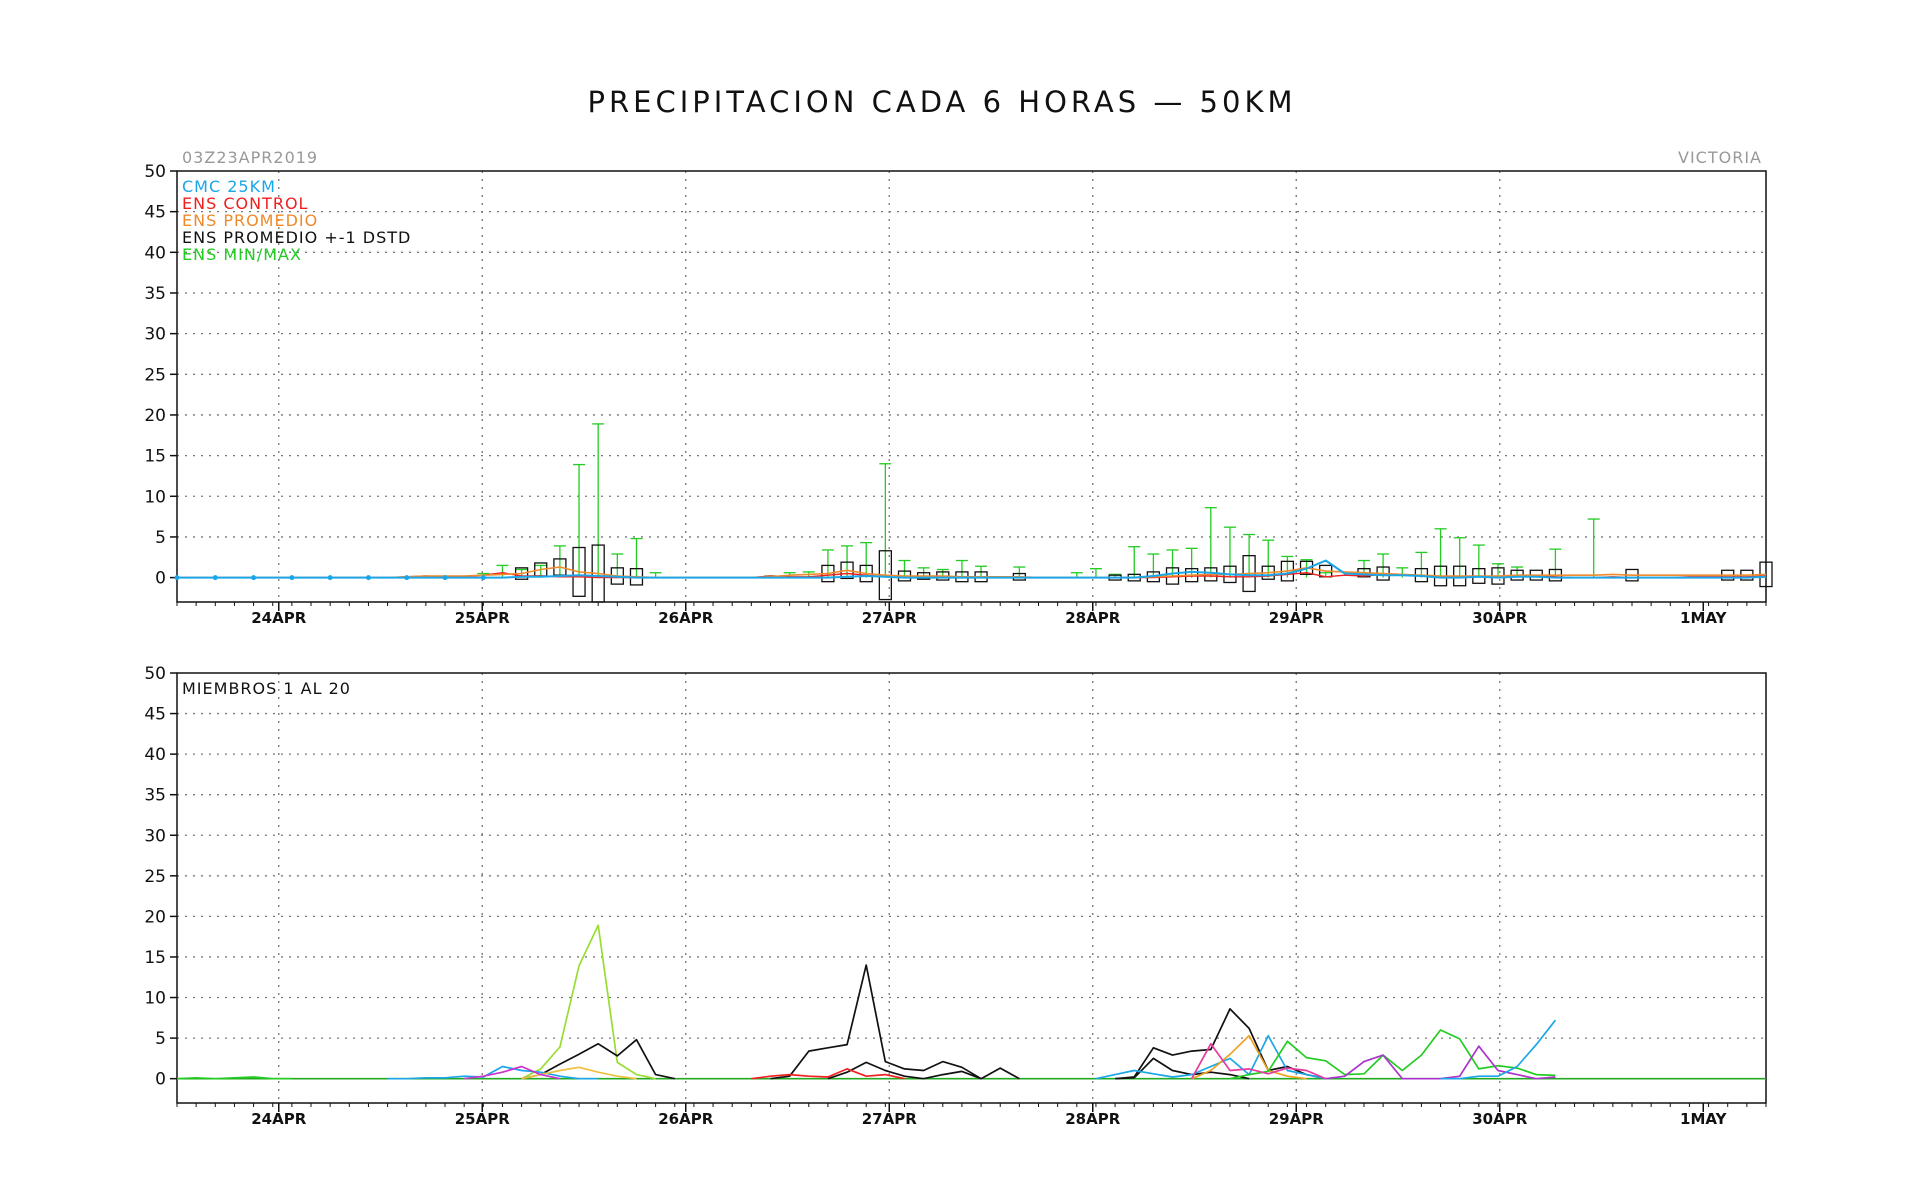  I want to click on legend-item-dstd: ENS PROMEDIO +-1 DSTD, so click(296, 237).